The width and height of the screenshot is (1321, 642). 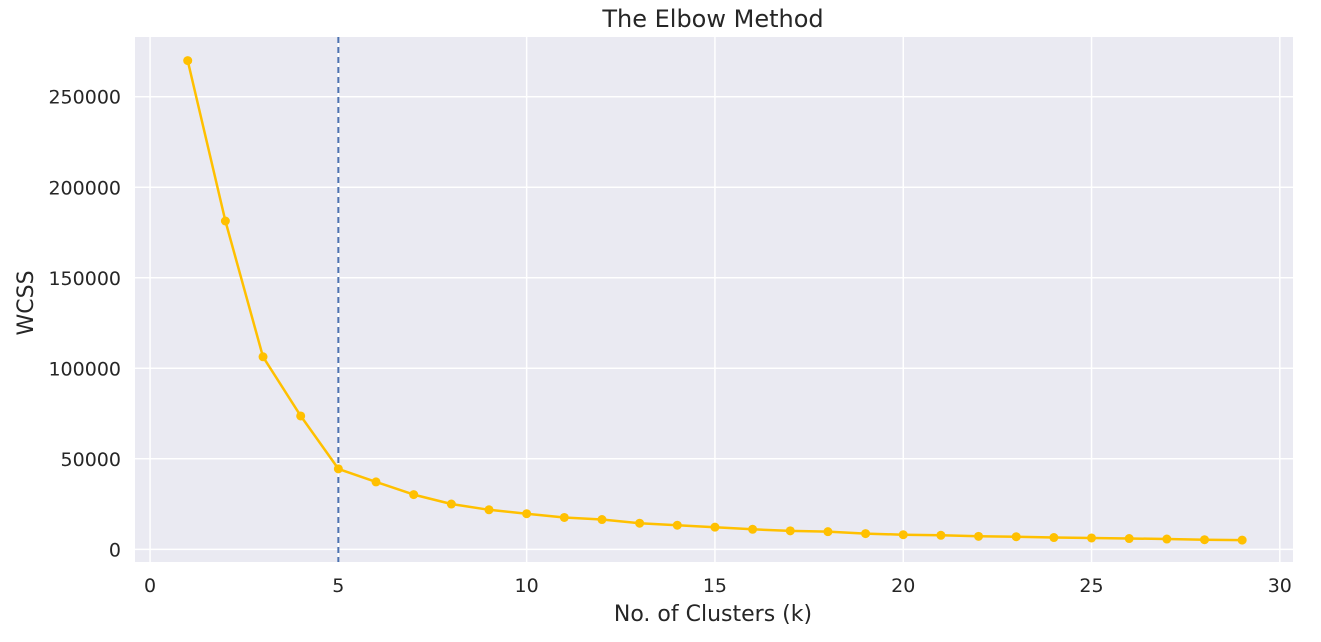 What do you see at coordinates (115, 550) in the screenshot?
I see `y-tick-label: 0` at bounding box center [115, 550].